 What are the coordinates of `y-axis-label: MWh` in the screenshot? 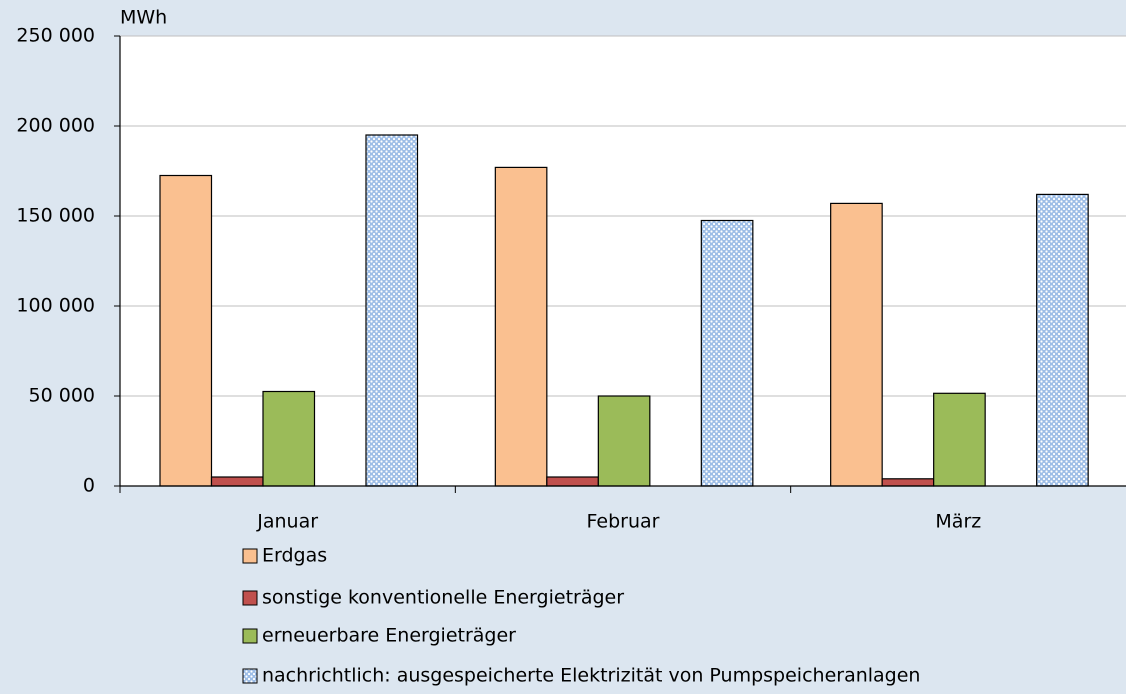 It's located at (143, 18).